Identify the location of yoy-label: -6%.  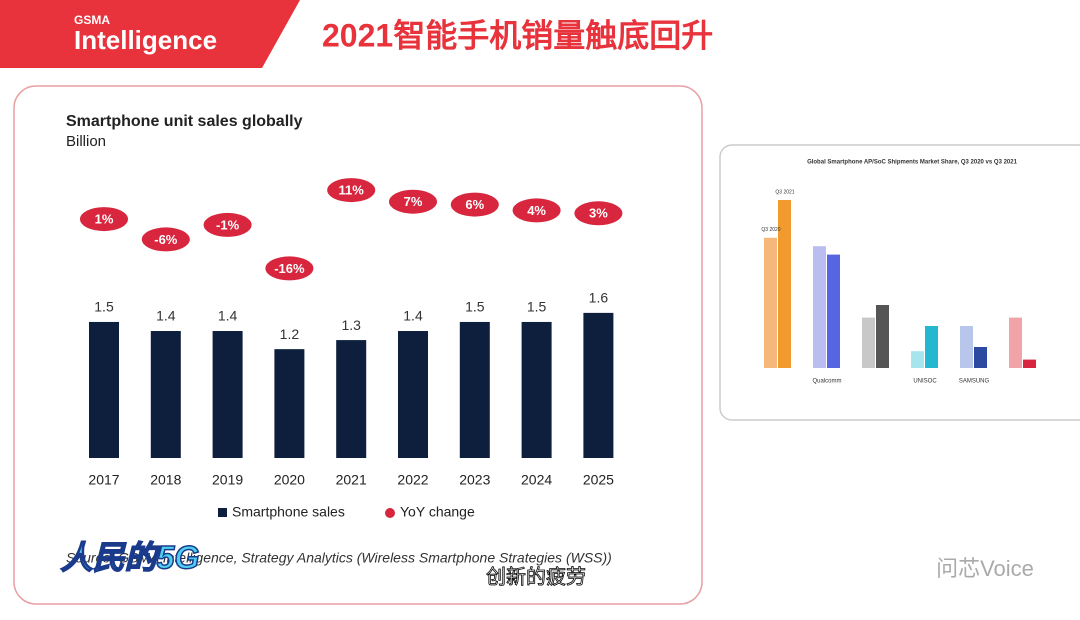
(166, 239).